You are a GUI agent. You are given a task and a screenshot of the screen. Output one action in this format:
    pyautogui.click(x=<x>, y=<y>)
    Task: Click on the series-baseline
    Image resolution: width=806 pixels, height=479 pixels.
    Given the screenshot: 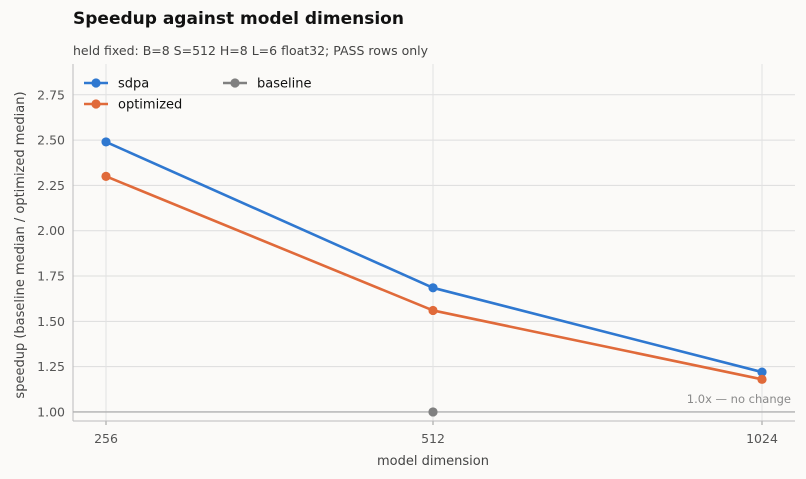 What is the action you would take?
    pyautogui.click(x=433, y=412)
    